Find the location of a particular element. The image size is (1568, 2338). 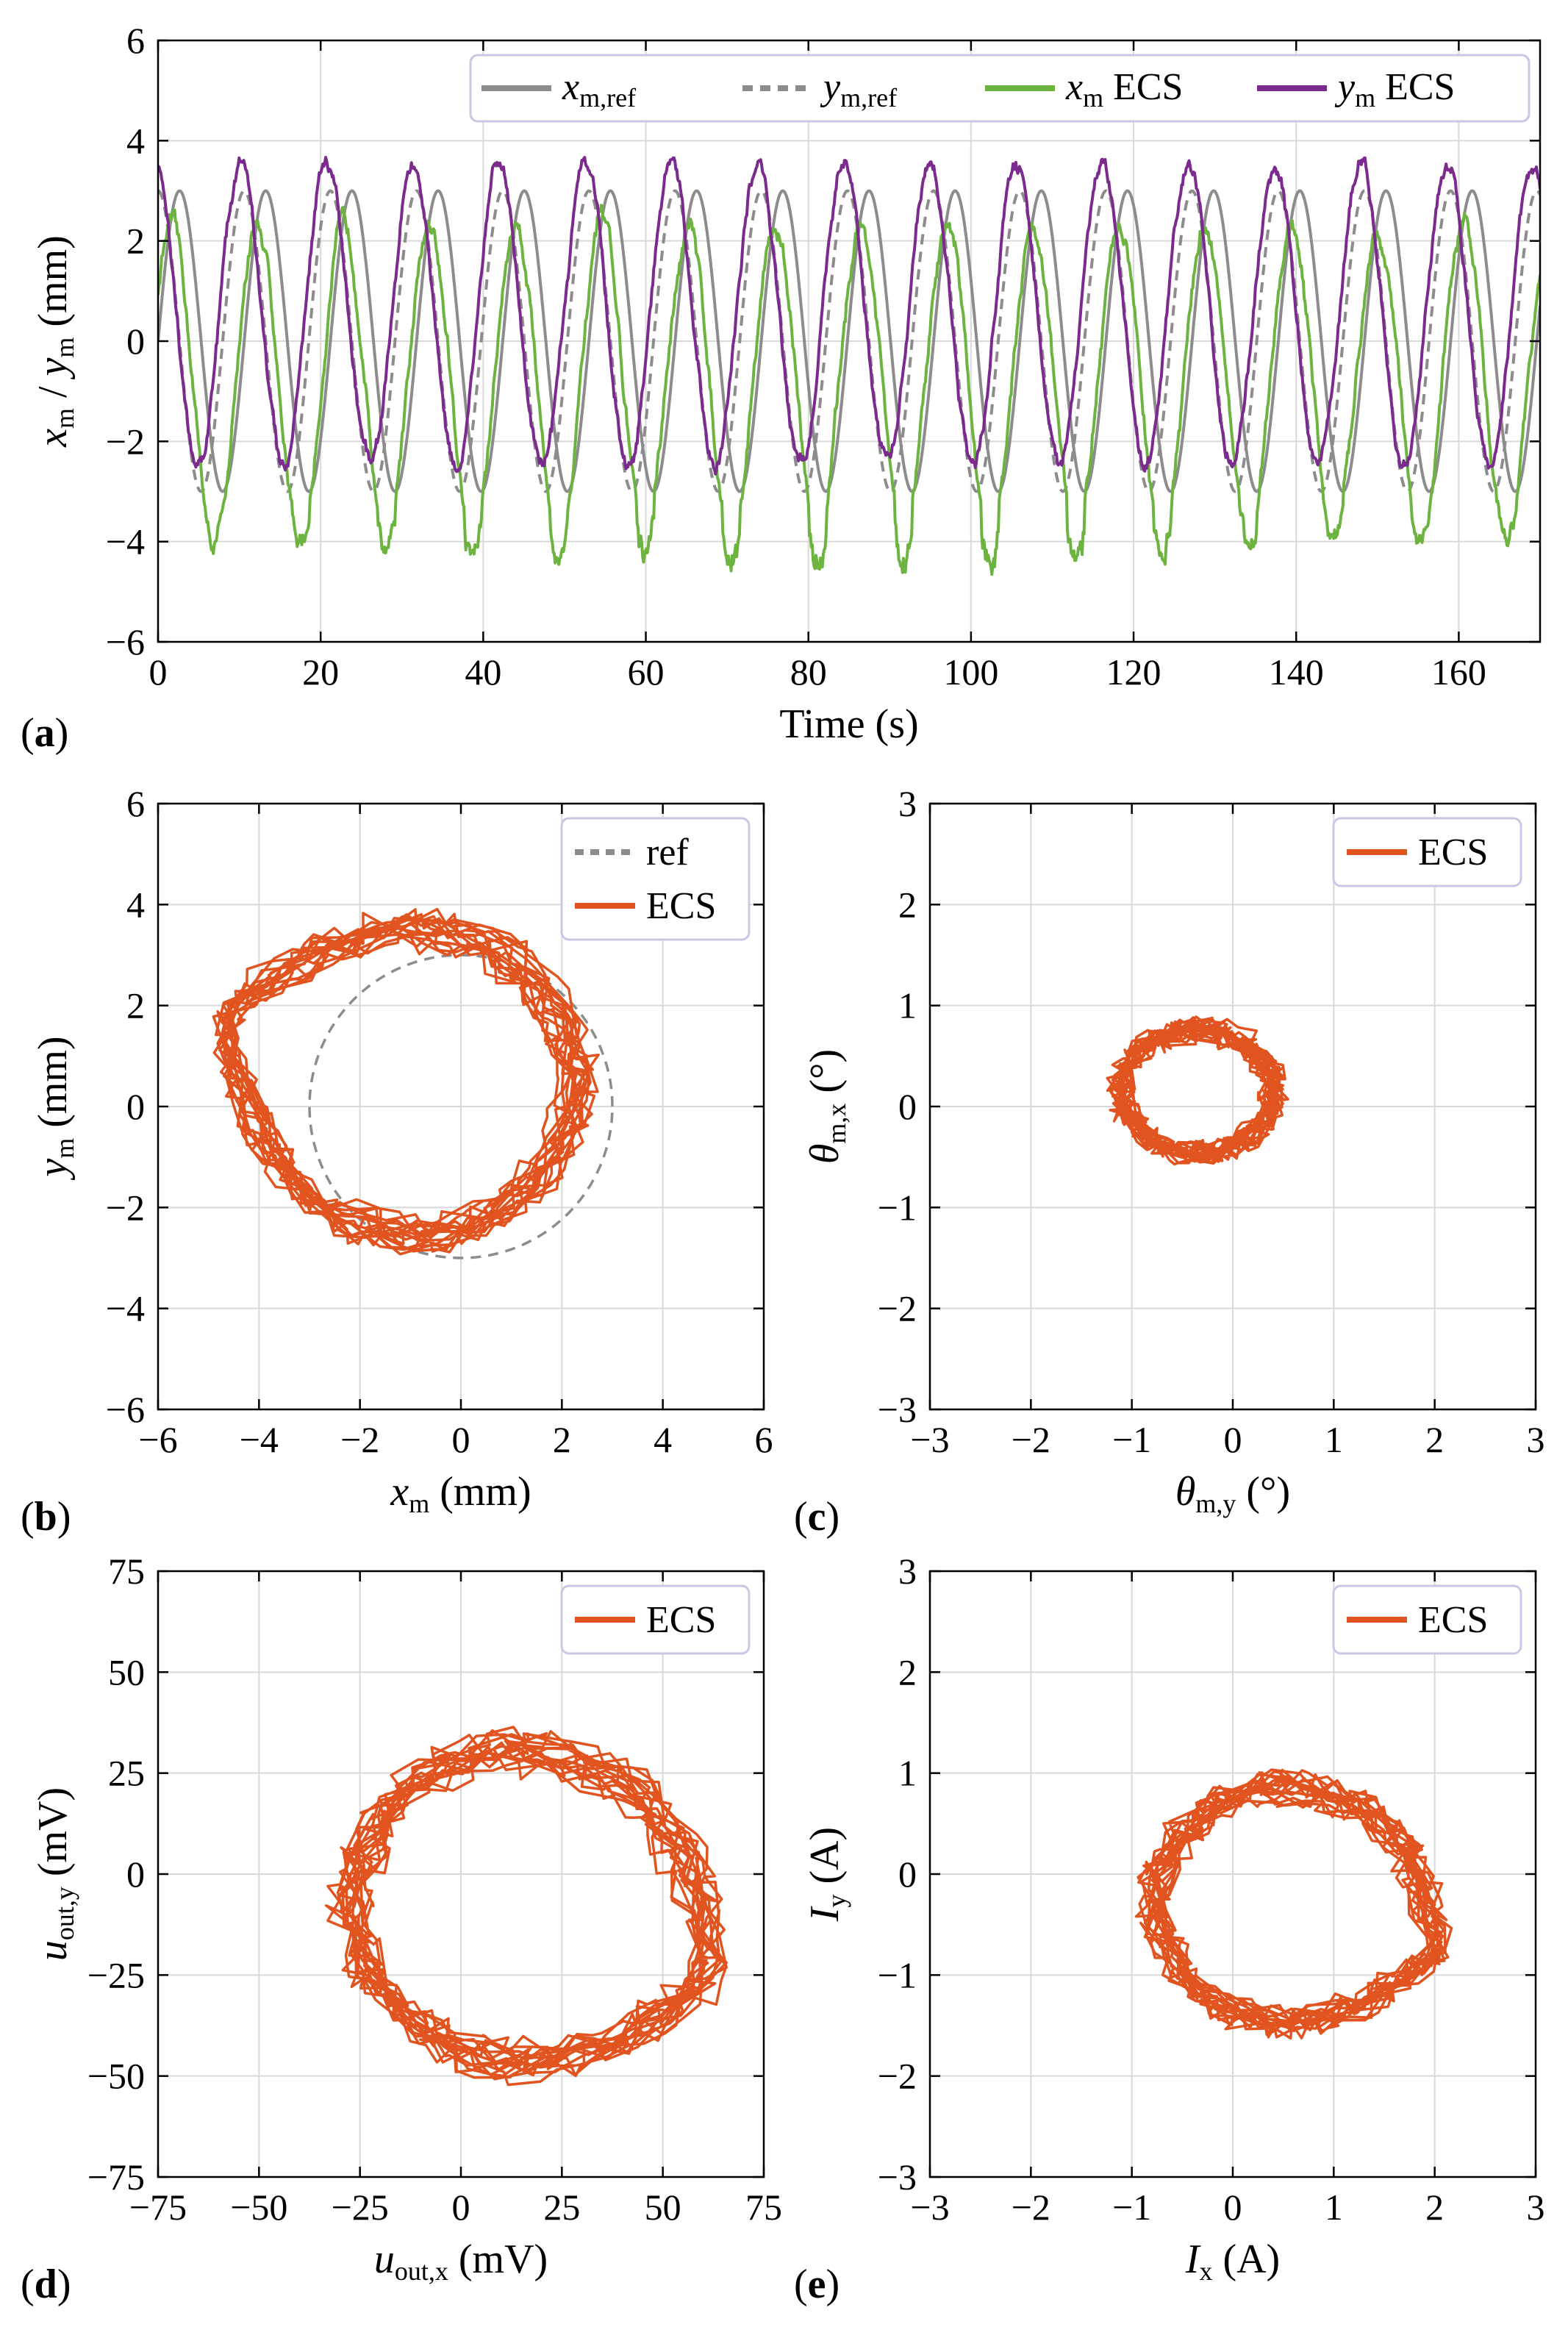

series-line-x-m-ecs is located at coordinates (849, 390).